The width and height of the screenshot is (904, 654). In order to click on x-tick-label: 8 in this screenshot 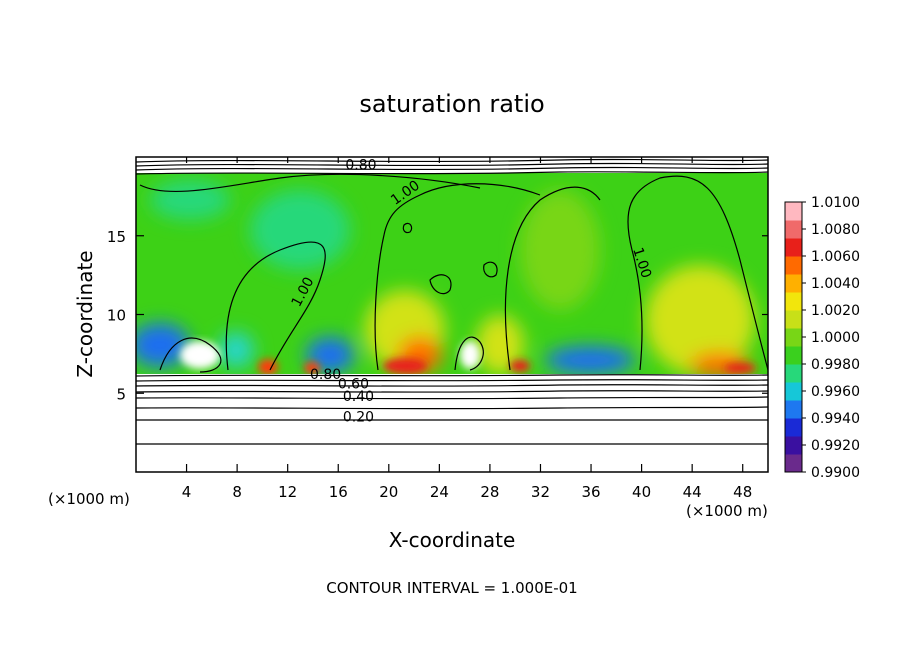, I will do `click(237, 492)`.